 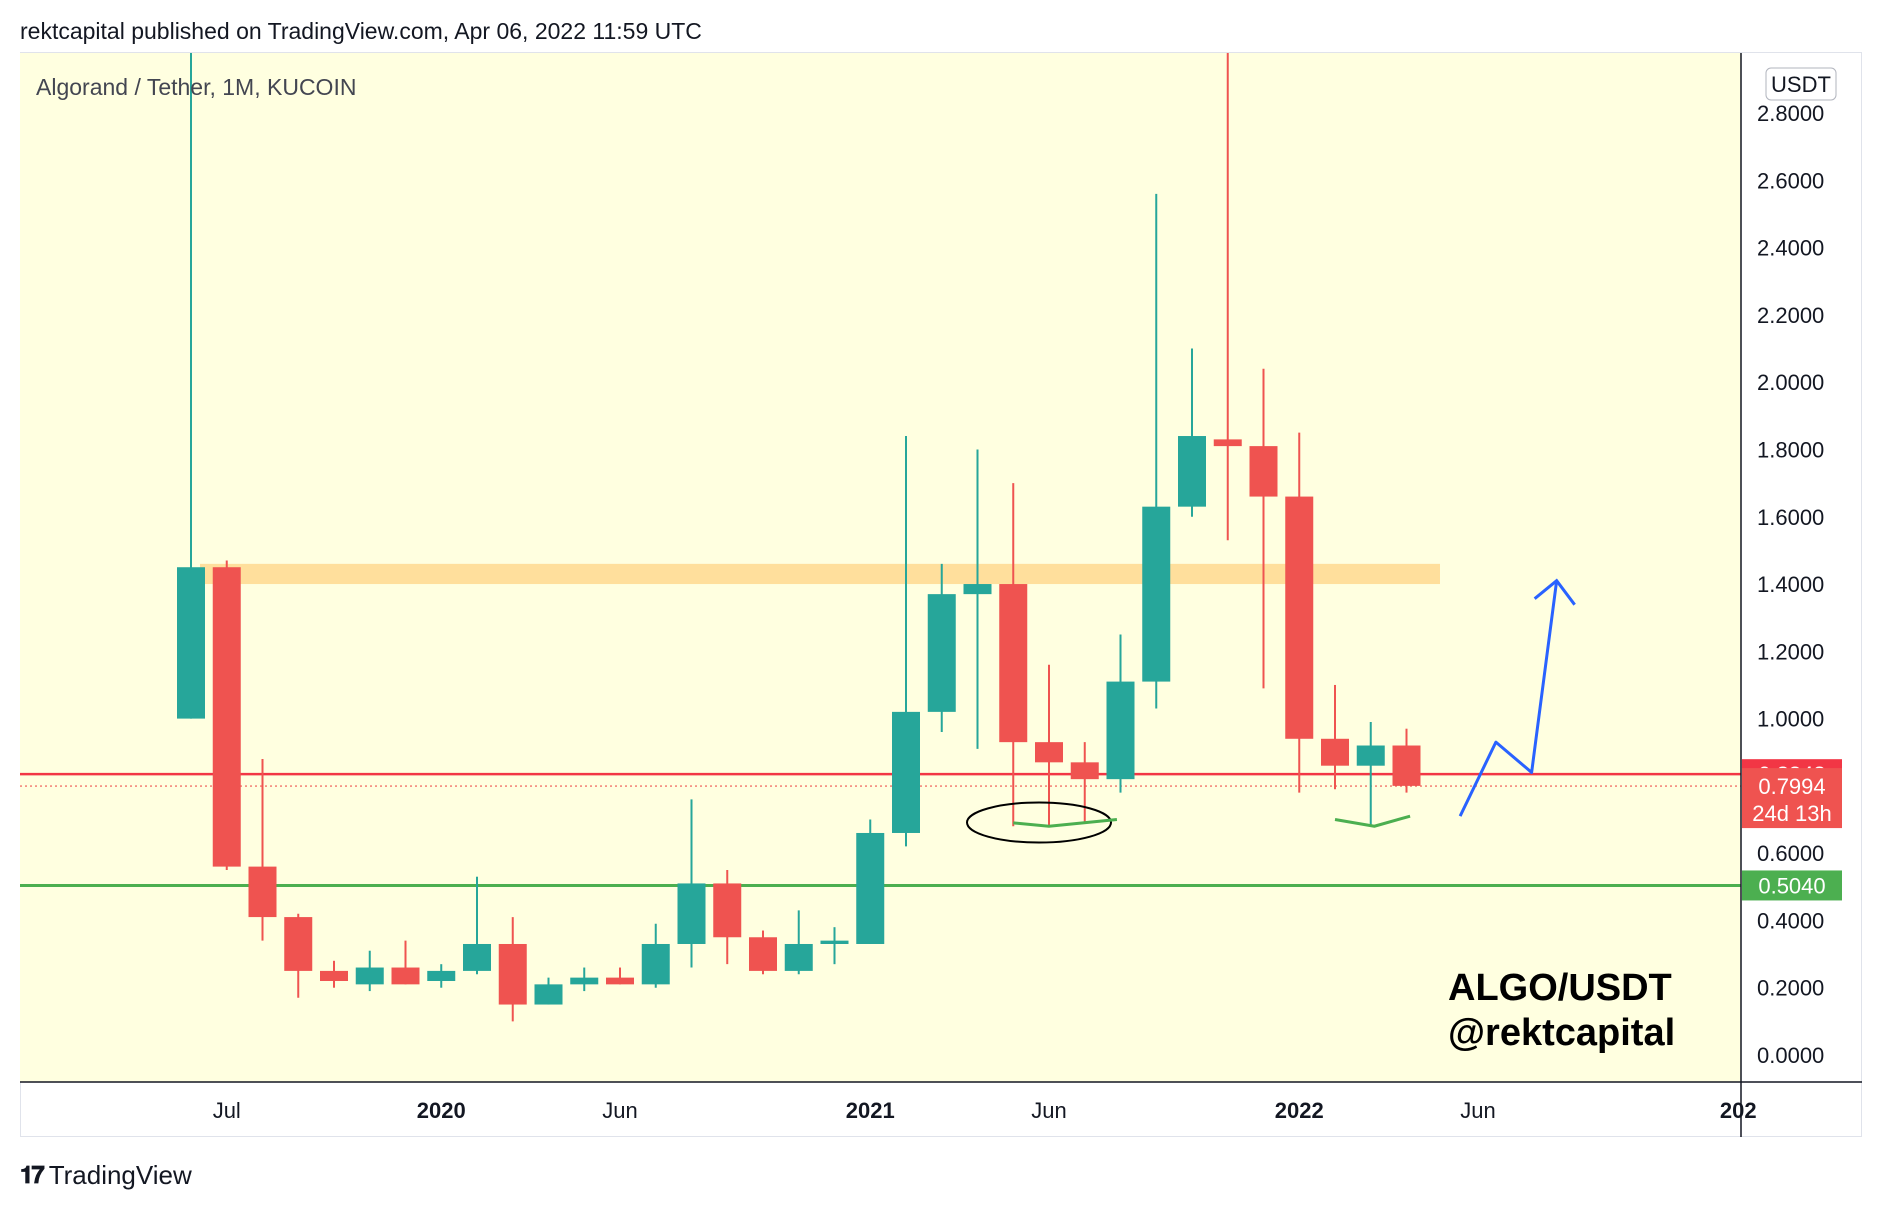 I want to click on currency-label: USDT, so click(x=1801, y=84).